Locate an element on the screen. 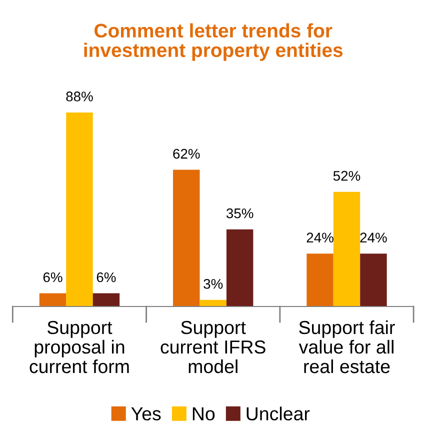 This screenshot has width=422, height=441. data-label: 52% is located at coordinates (346, 175).